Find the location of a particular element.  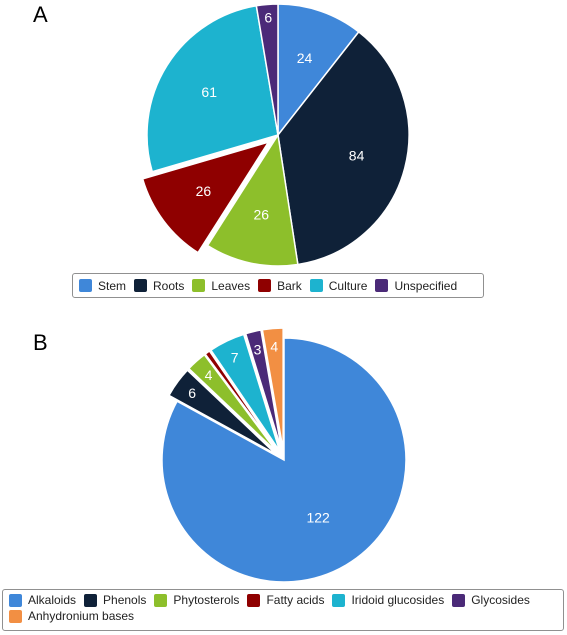

legend-label: Anhydronium bases is located at coordinates (81, 616).